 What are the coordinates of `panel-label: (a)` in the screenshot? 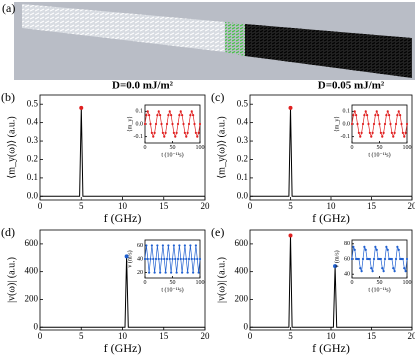 It's located at (8, 8).